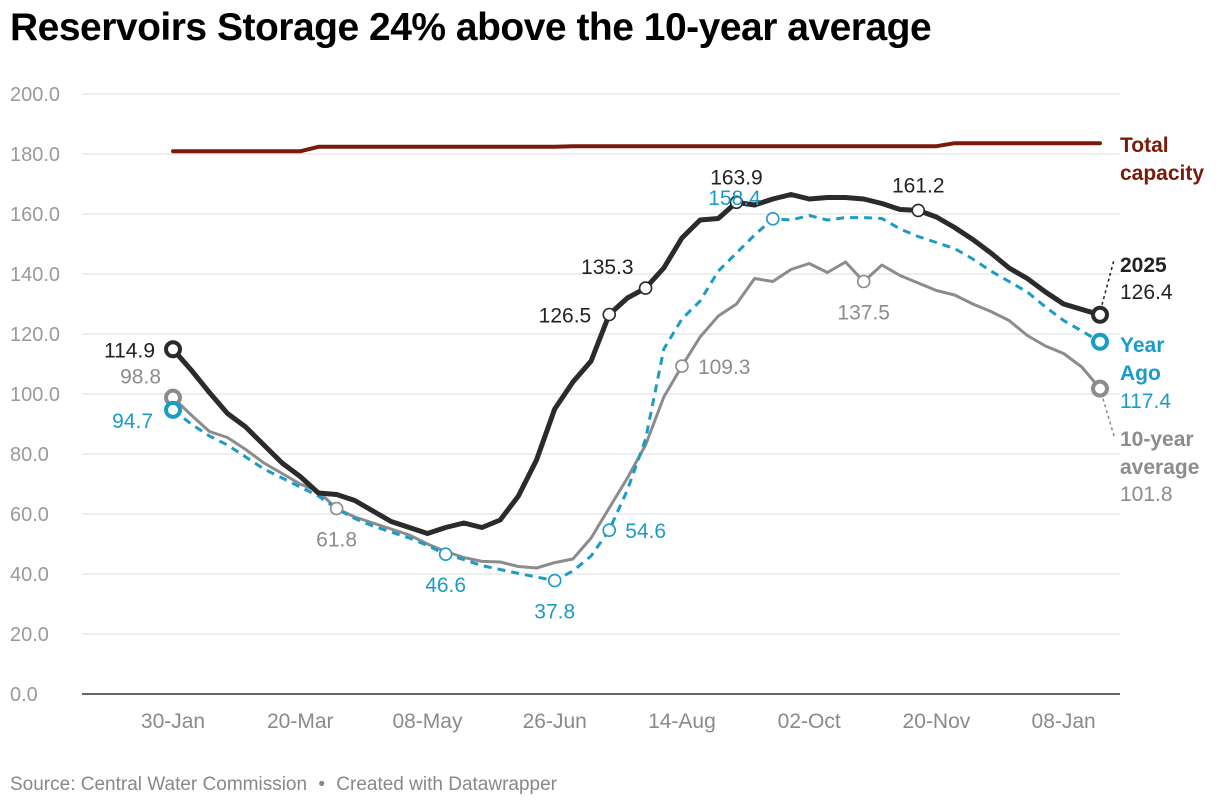  What do you see at coordinates (1162, 173) in the screenshot?
I see `series-name-label: capacity` at bounding box center [1162, 173].